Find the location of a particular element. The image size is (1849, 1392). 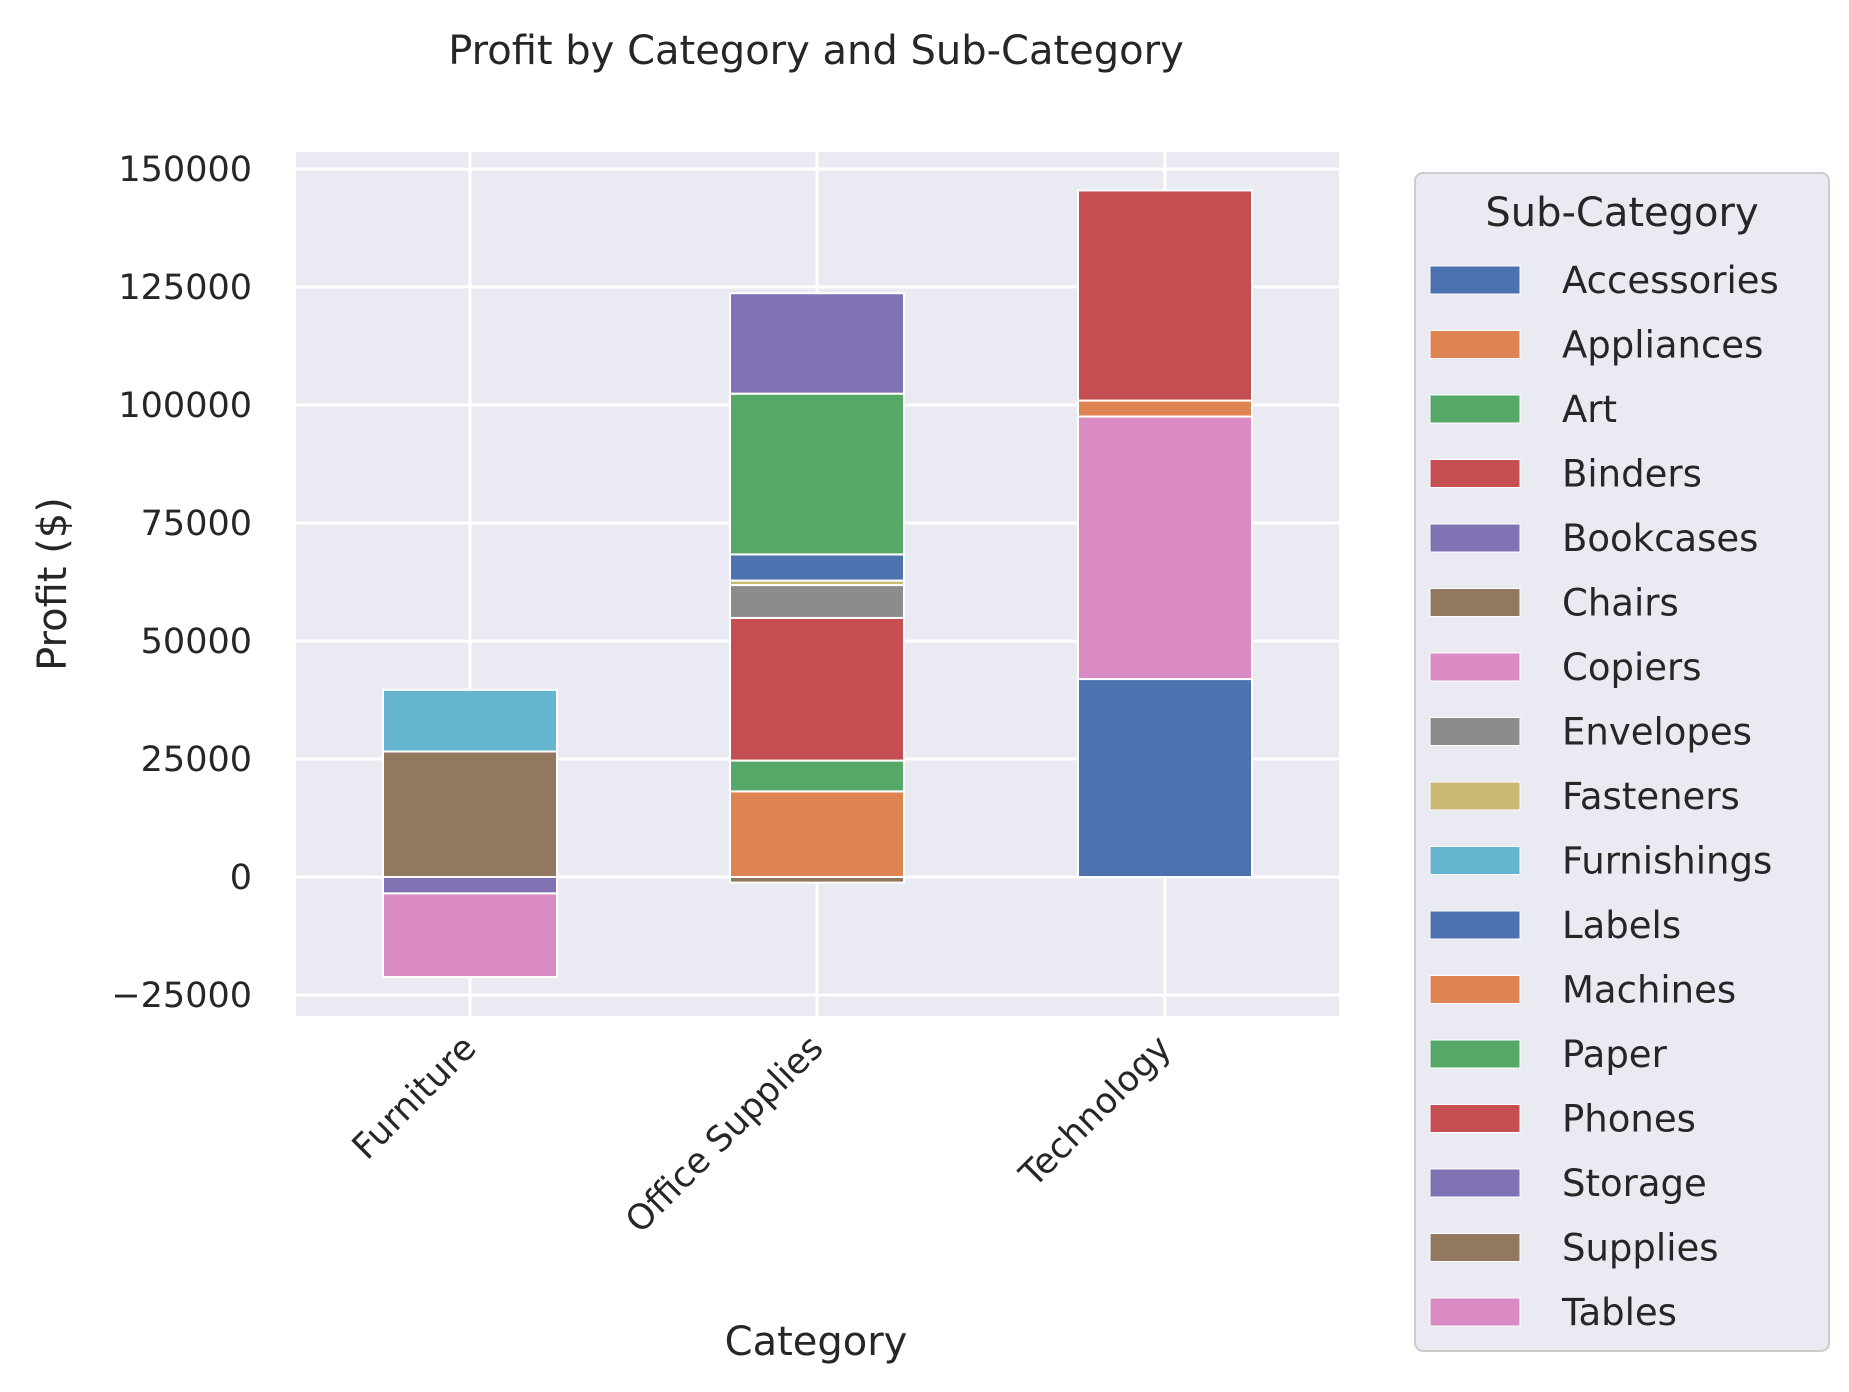

legend-item-label: Copiers is located at coordinates (1632, 667).